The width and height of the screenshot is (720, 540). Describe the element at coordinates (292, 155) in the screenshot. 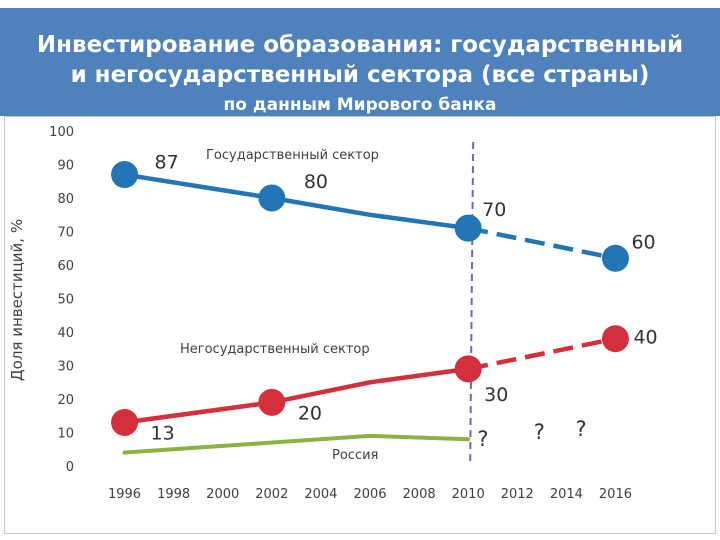

I see `series-label-state: Государственный сектор` at that location.